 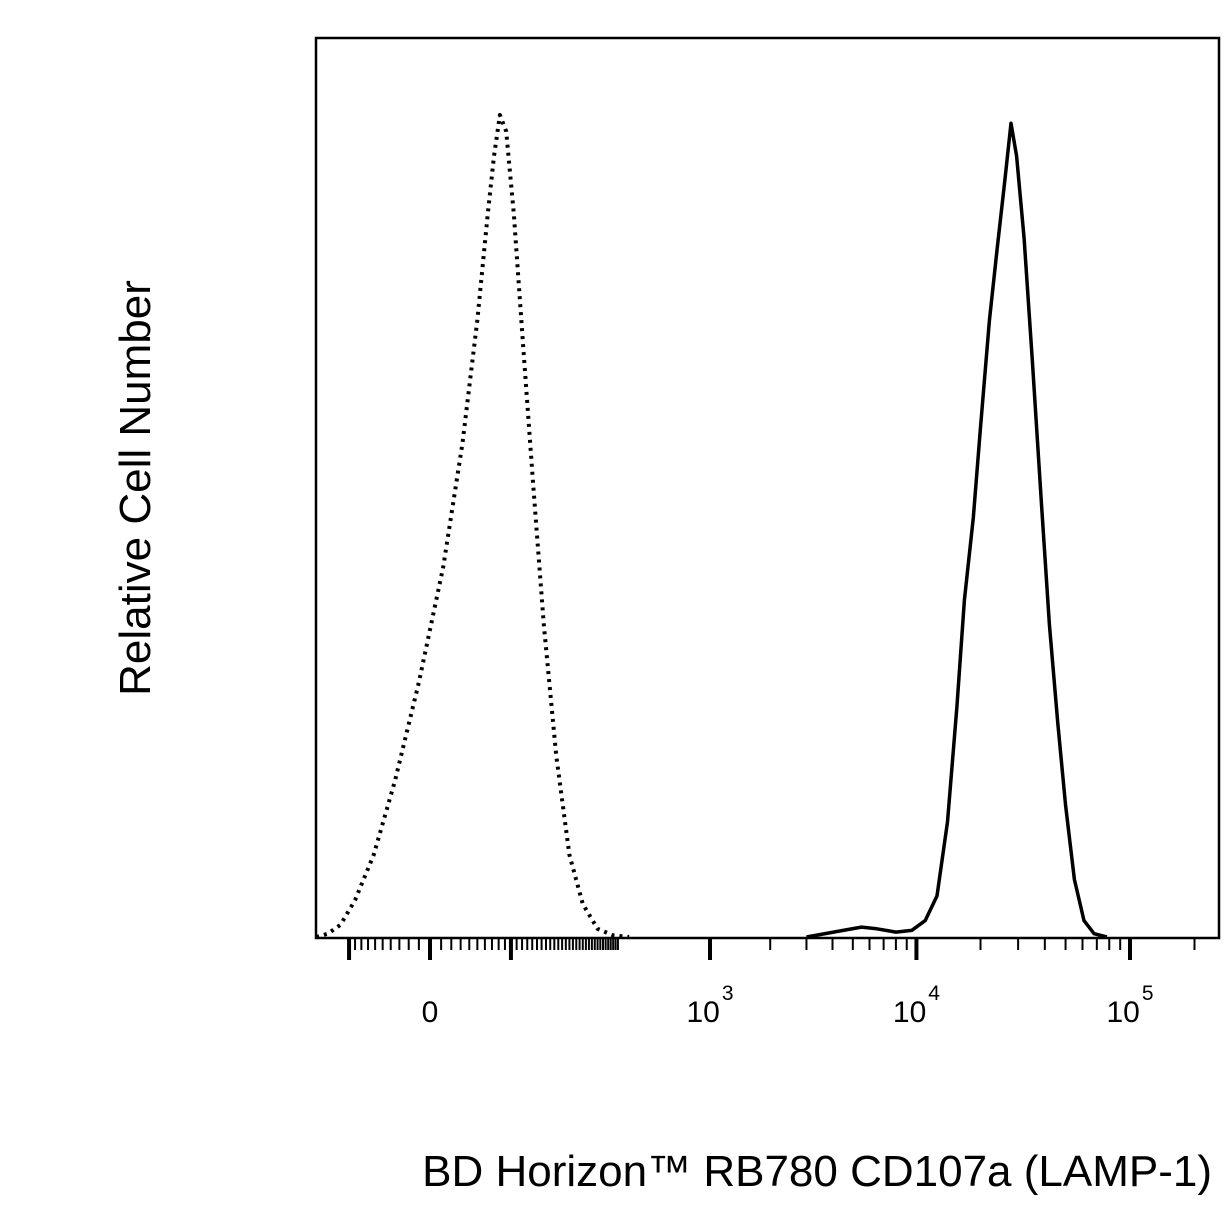 I want to click on x-axis-major-ticks, so click(x=739, y=949).